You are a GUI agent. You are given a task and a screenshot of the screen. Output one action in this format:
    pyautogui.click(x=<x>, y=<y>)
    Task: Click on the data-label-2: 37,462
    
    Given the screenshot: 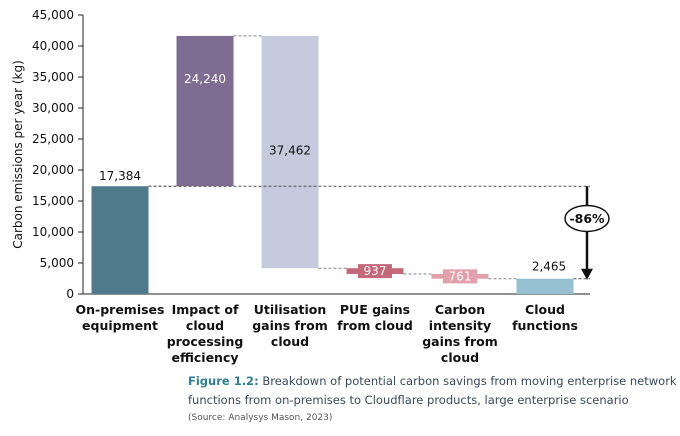 What is the action you would take?
    pyautogui.click(x=290, y=151)
    